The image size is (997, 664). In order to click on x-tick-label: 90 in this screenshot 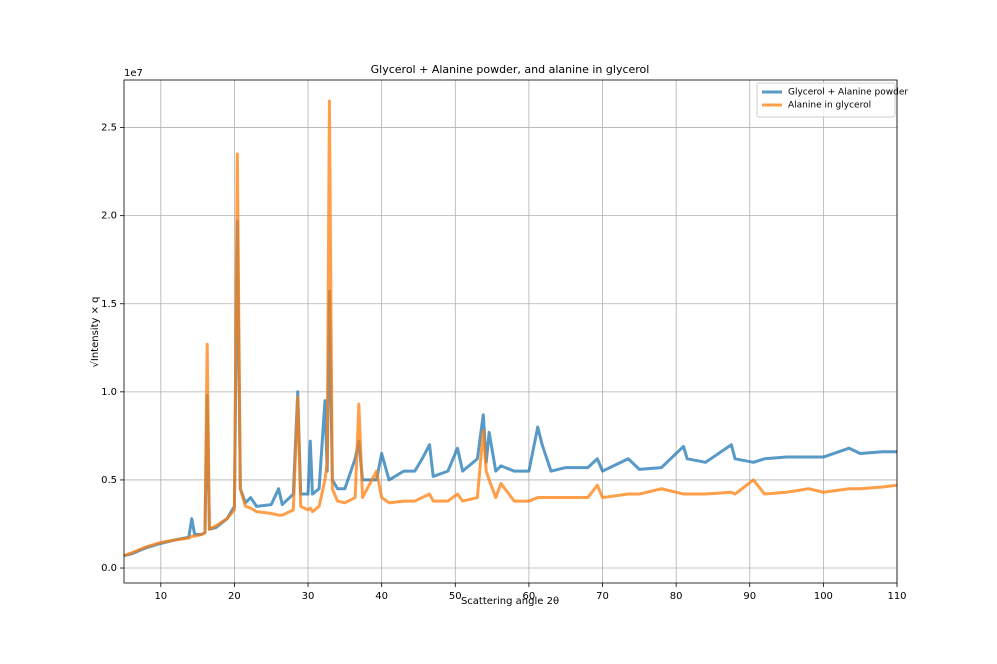, I will do `click(749, 596)`.